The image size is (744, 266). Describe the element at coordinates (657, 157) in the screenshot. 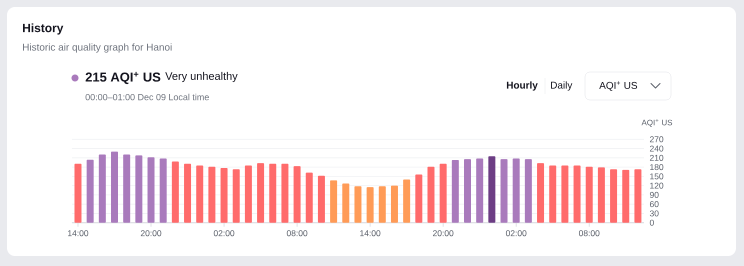

I see `y-tick-label: 210` at that location.